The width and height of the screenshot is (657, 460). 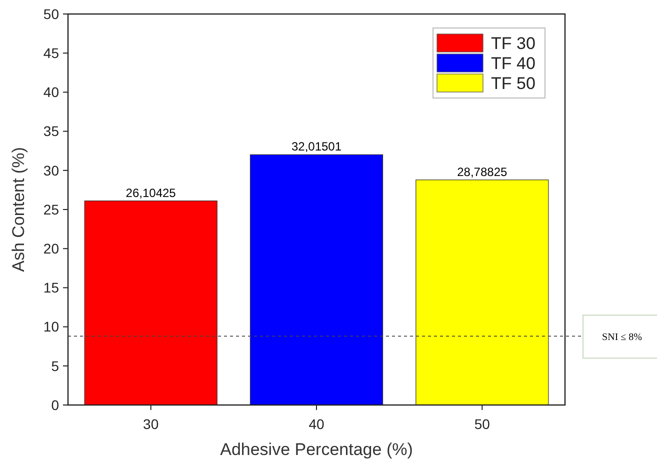 I want to click on y-tick-label: 35, so click(x=51, y=131).